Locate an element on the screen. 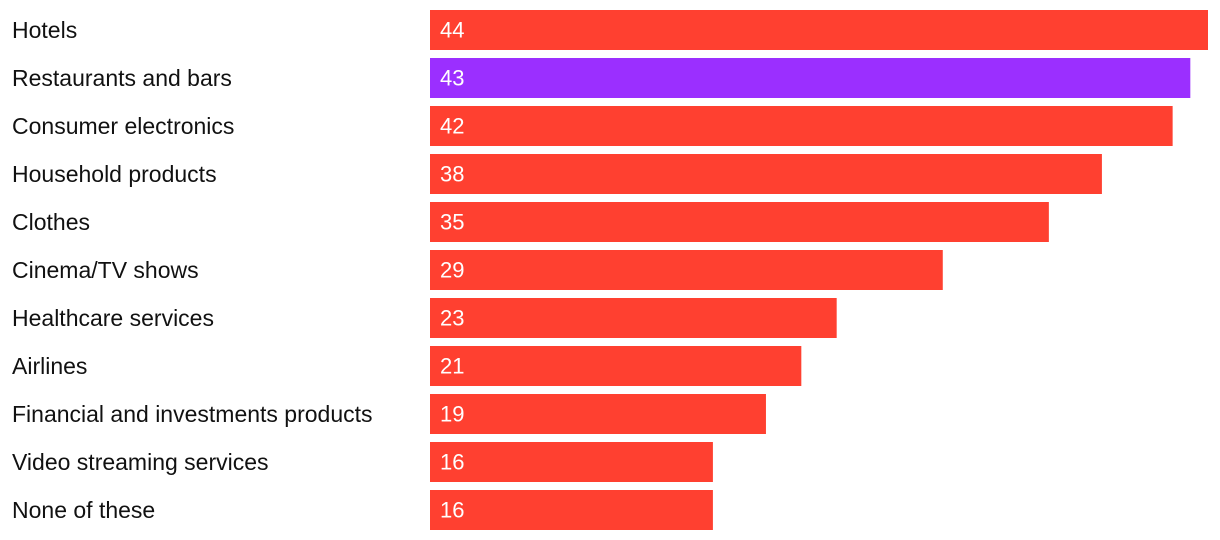  value-label-consumer-electronics: 42 is located at coordinates (452, 126).